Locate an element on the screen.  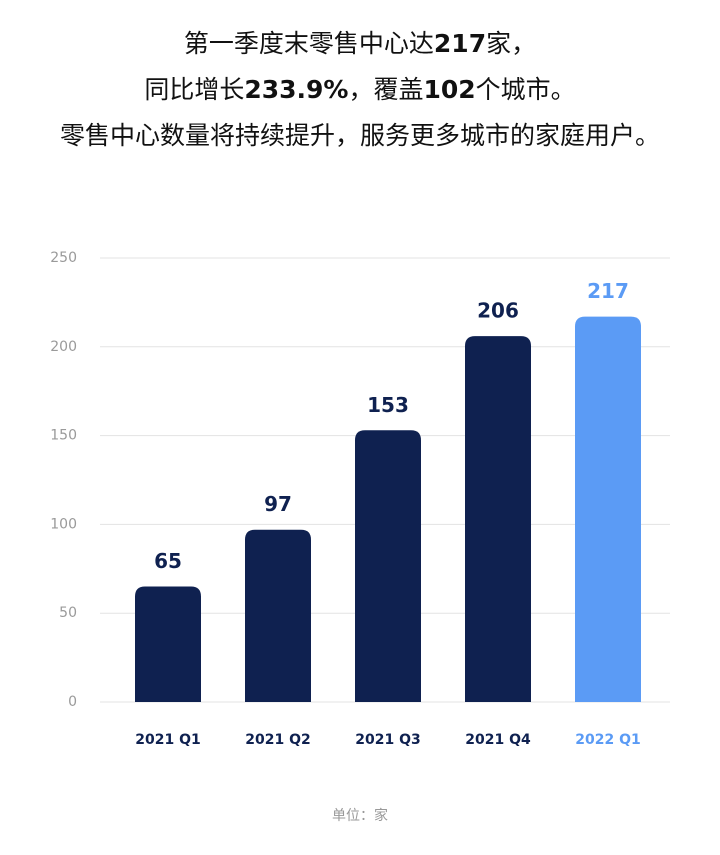
title-segment: 家， is located at coordinates (511, 43).